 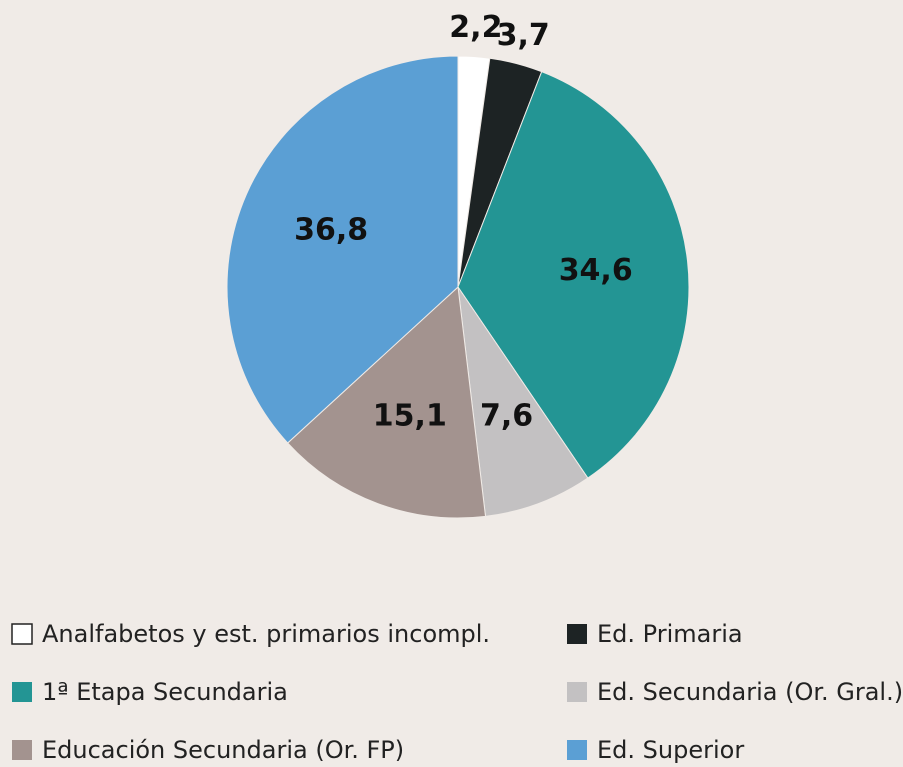 What do you see at coordinates (670, 750) in the screenshot?
I see `legend-label: Ed. Superior` at bounding box center [670, 750].